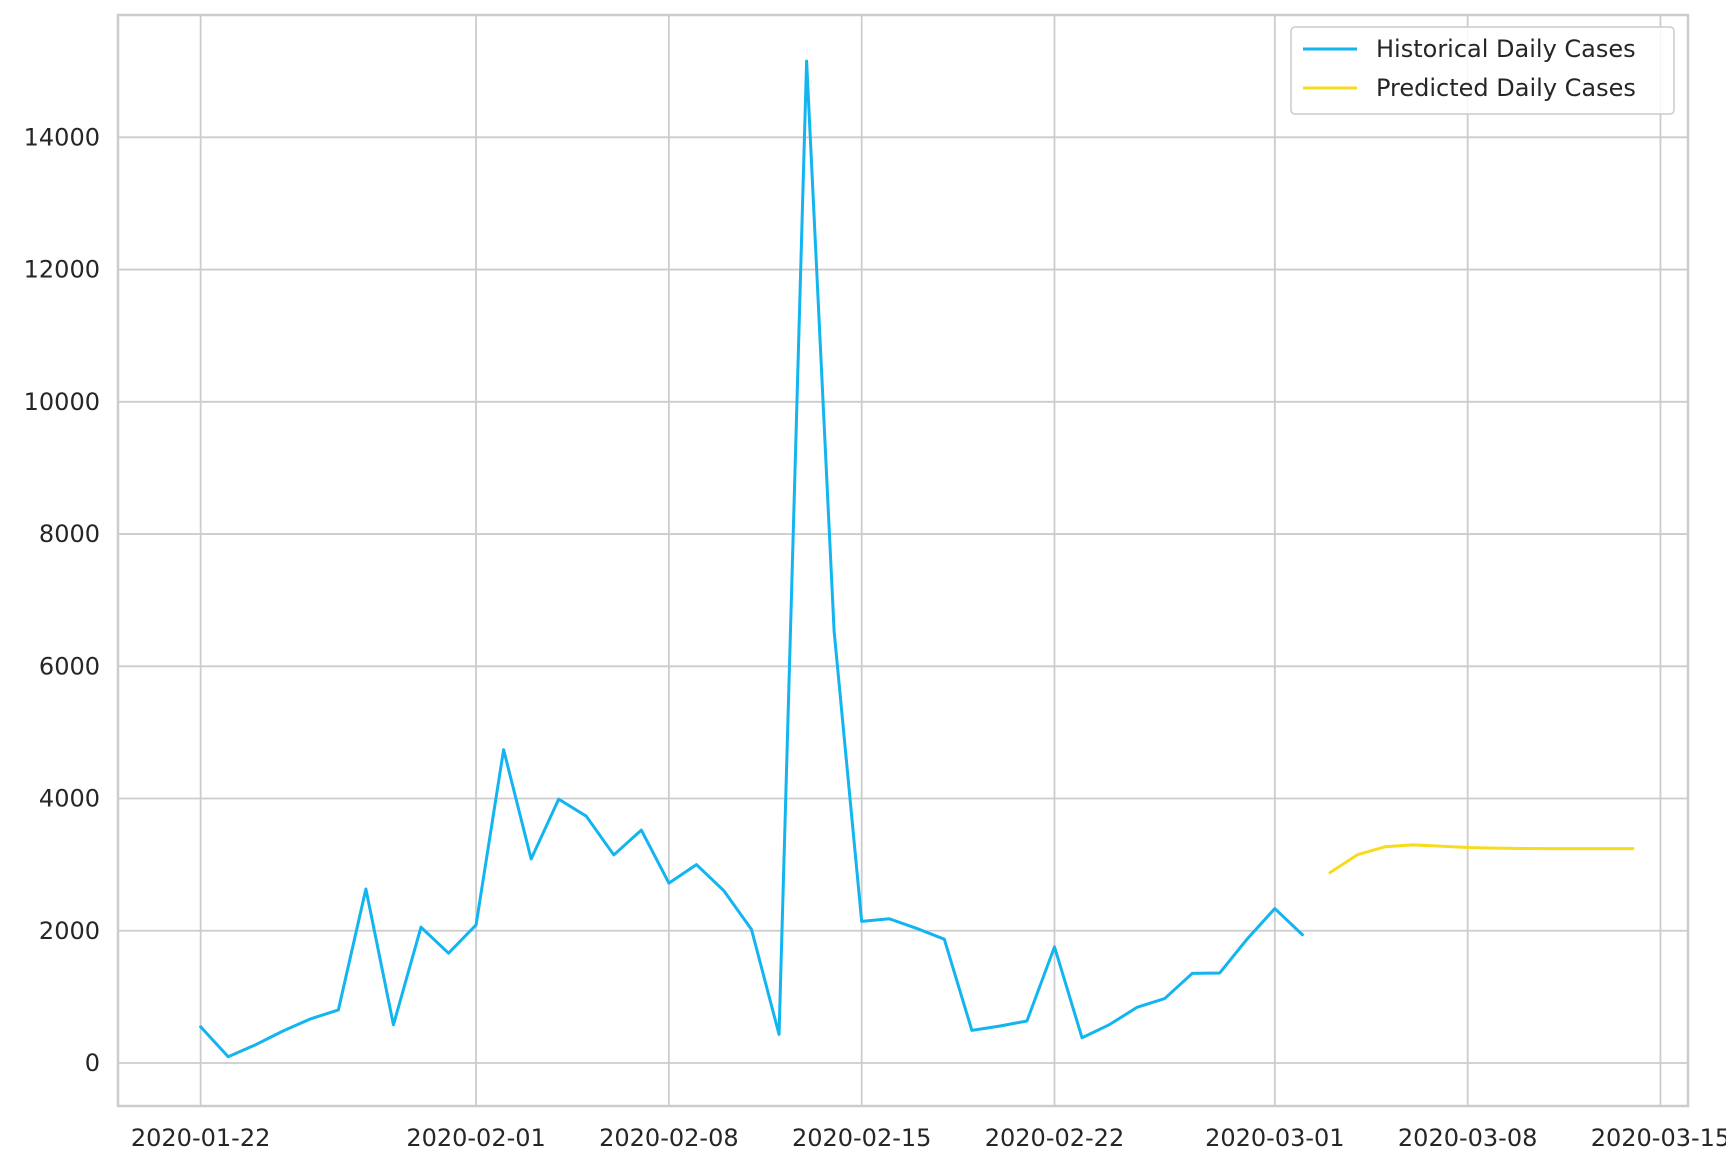 The width and height of the screenshot is (1726, 1166). Describe the element at coordinates (1506, 88) in the screenshot. I see `legend-label-predicted: Predicted Daily Cases` at that location.